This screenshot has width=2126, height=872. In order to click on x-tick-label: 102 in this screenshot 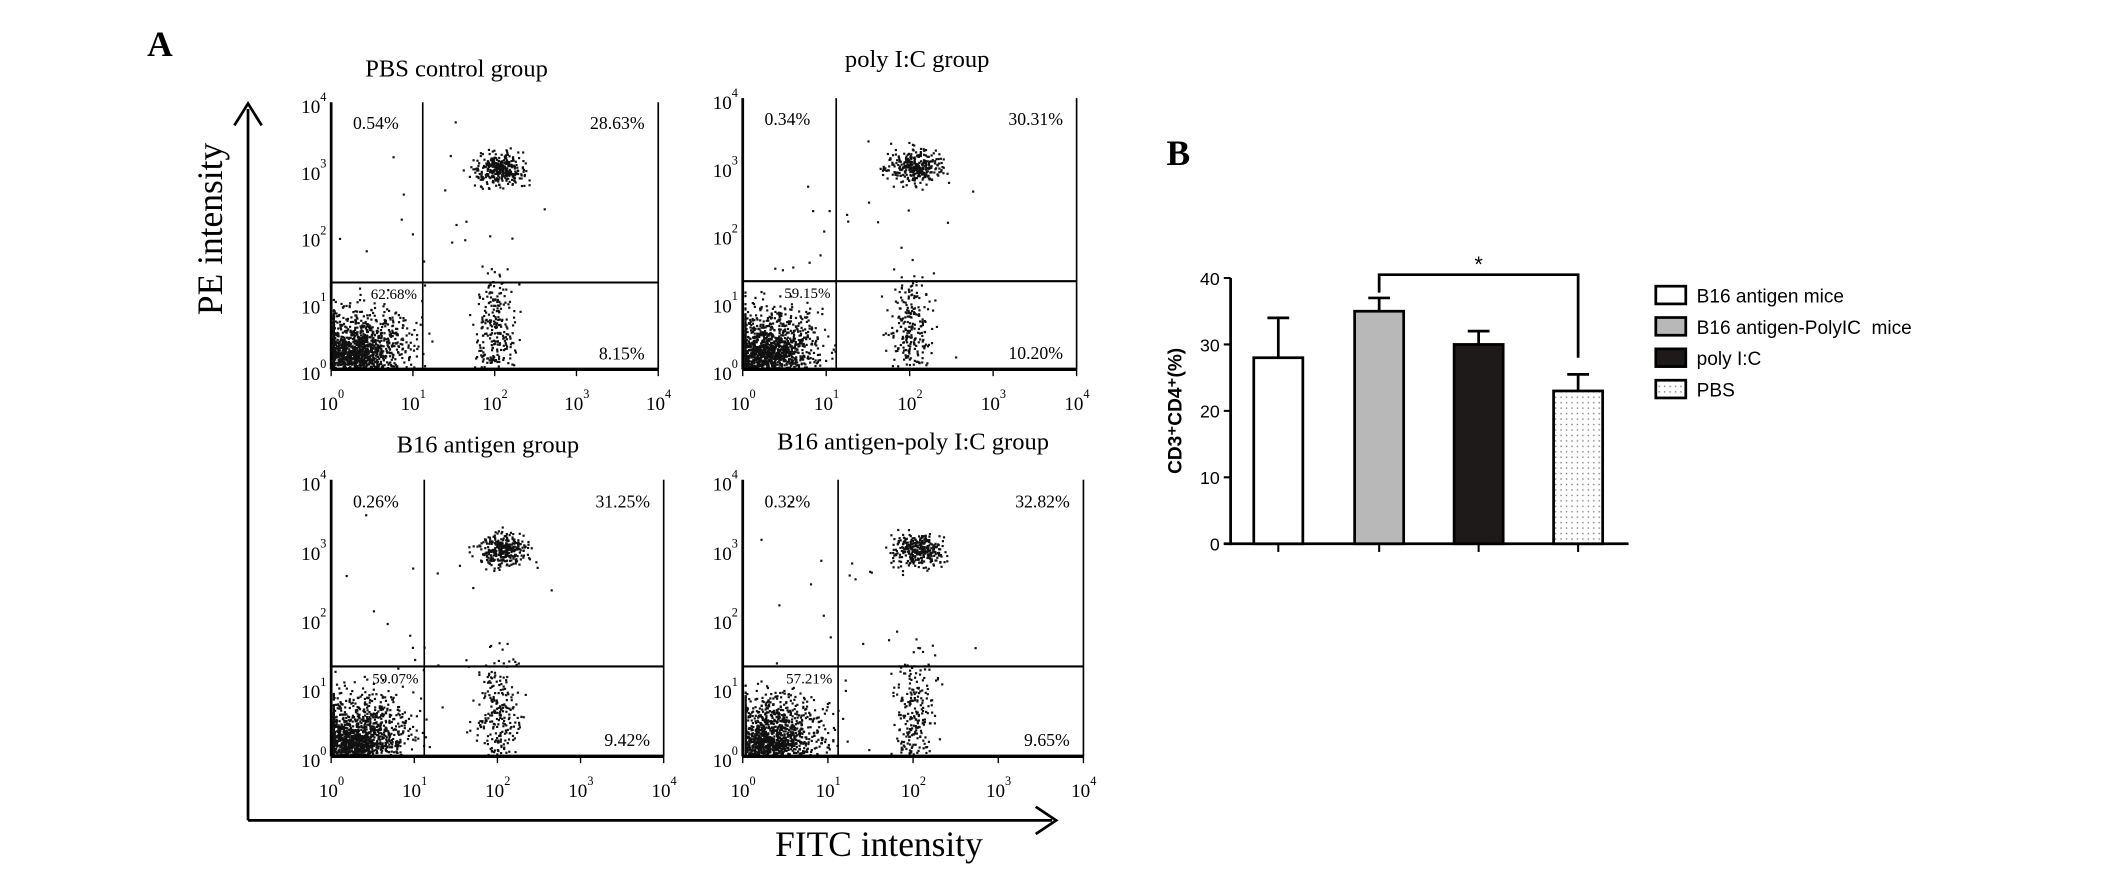, I will do `click(494, 401)`.